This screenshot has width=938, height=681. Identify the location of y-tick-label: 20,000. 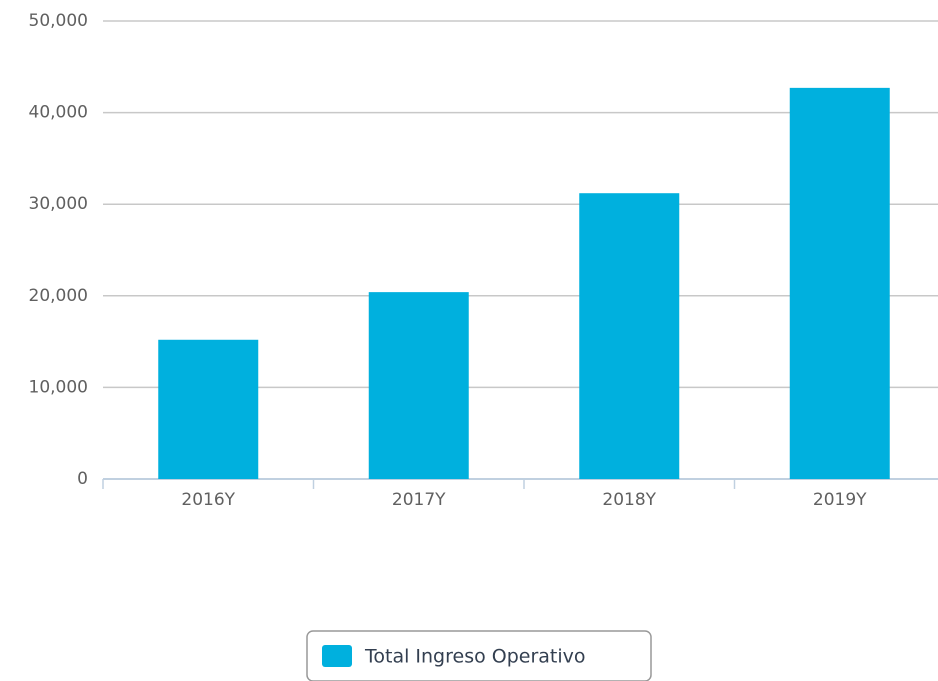
(58, 296).